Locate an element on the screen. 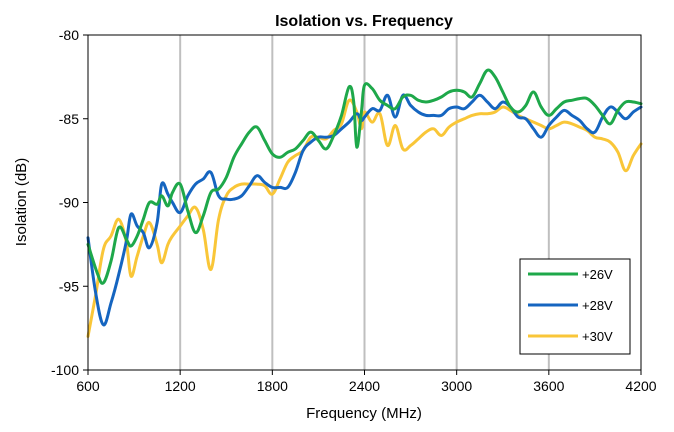 This screenshot has width=674, height=432. y-tick-label: -85 is located at coordinates (69, 119).